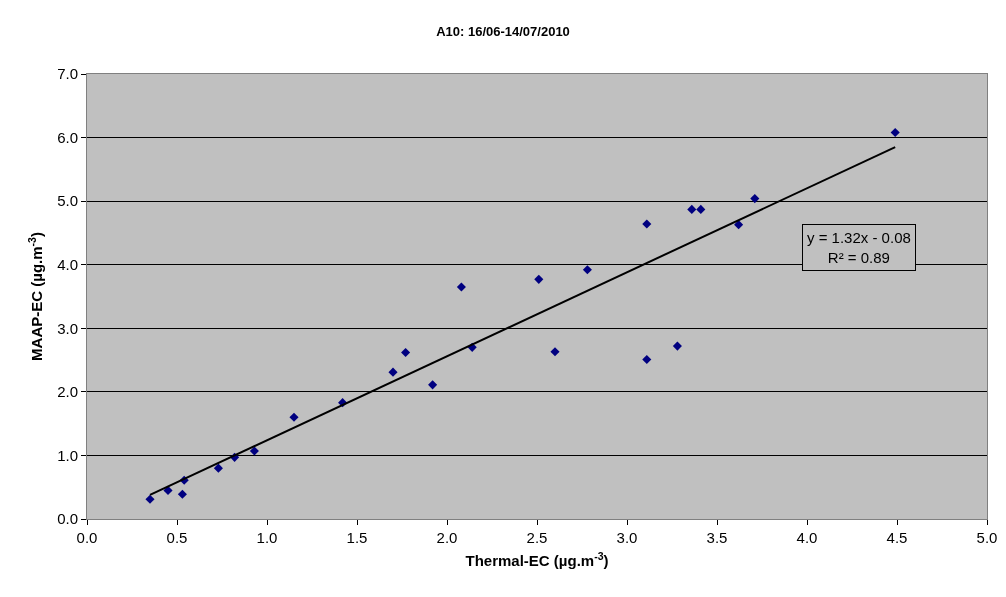 This screenshot has width=1006, height=597. I want to click on x-tick-label: 1.5, so click(357, 537).